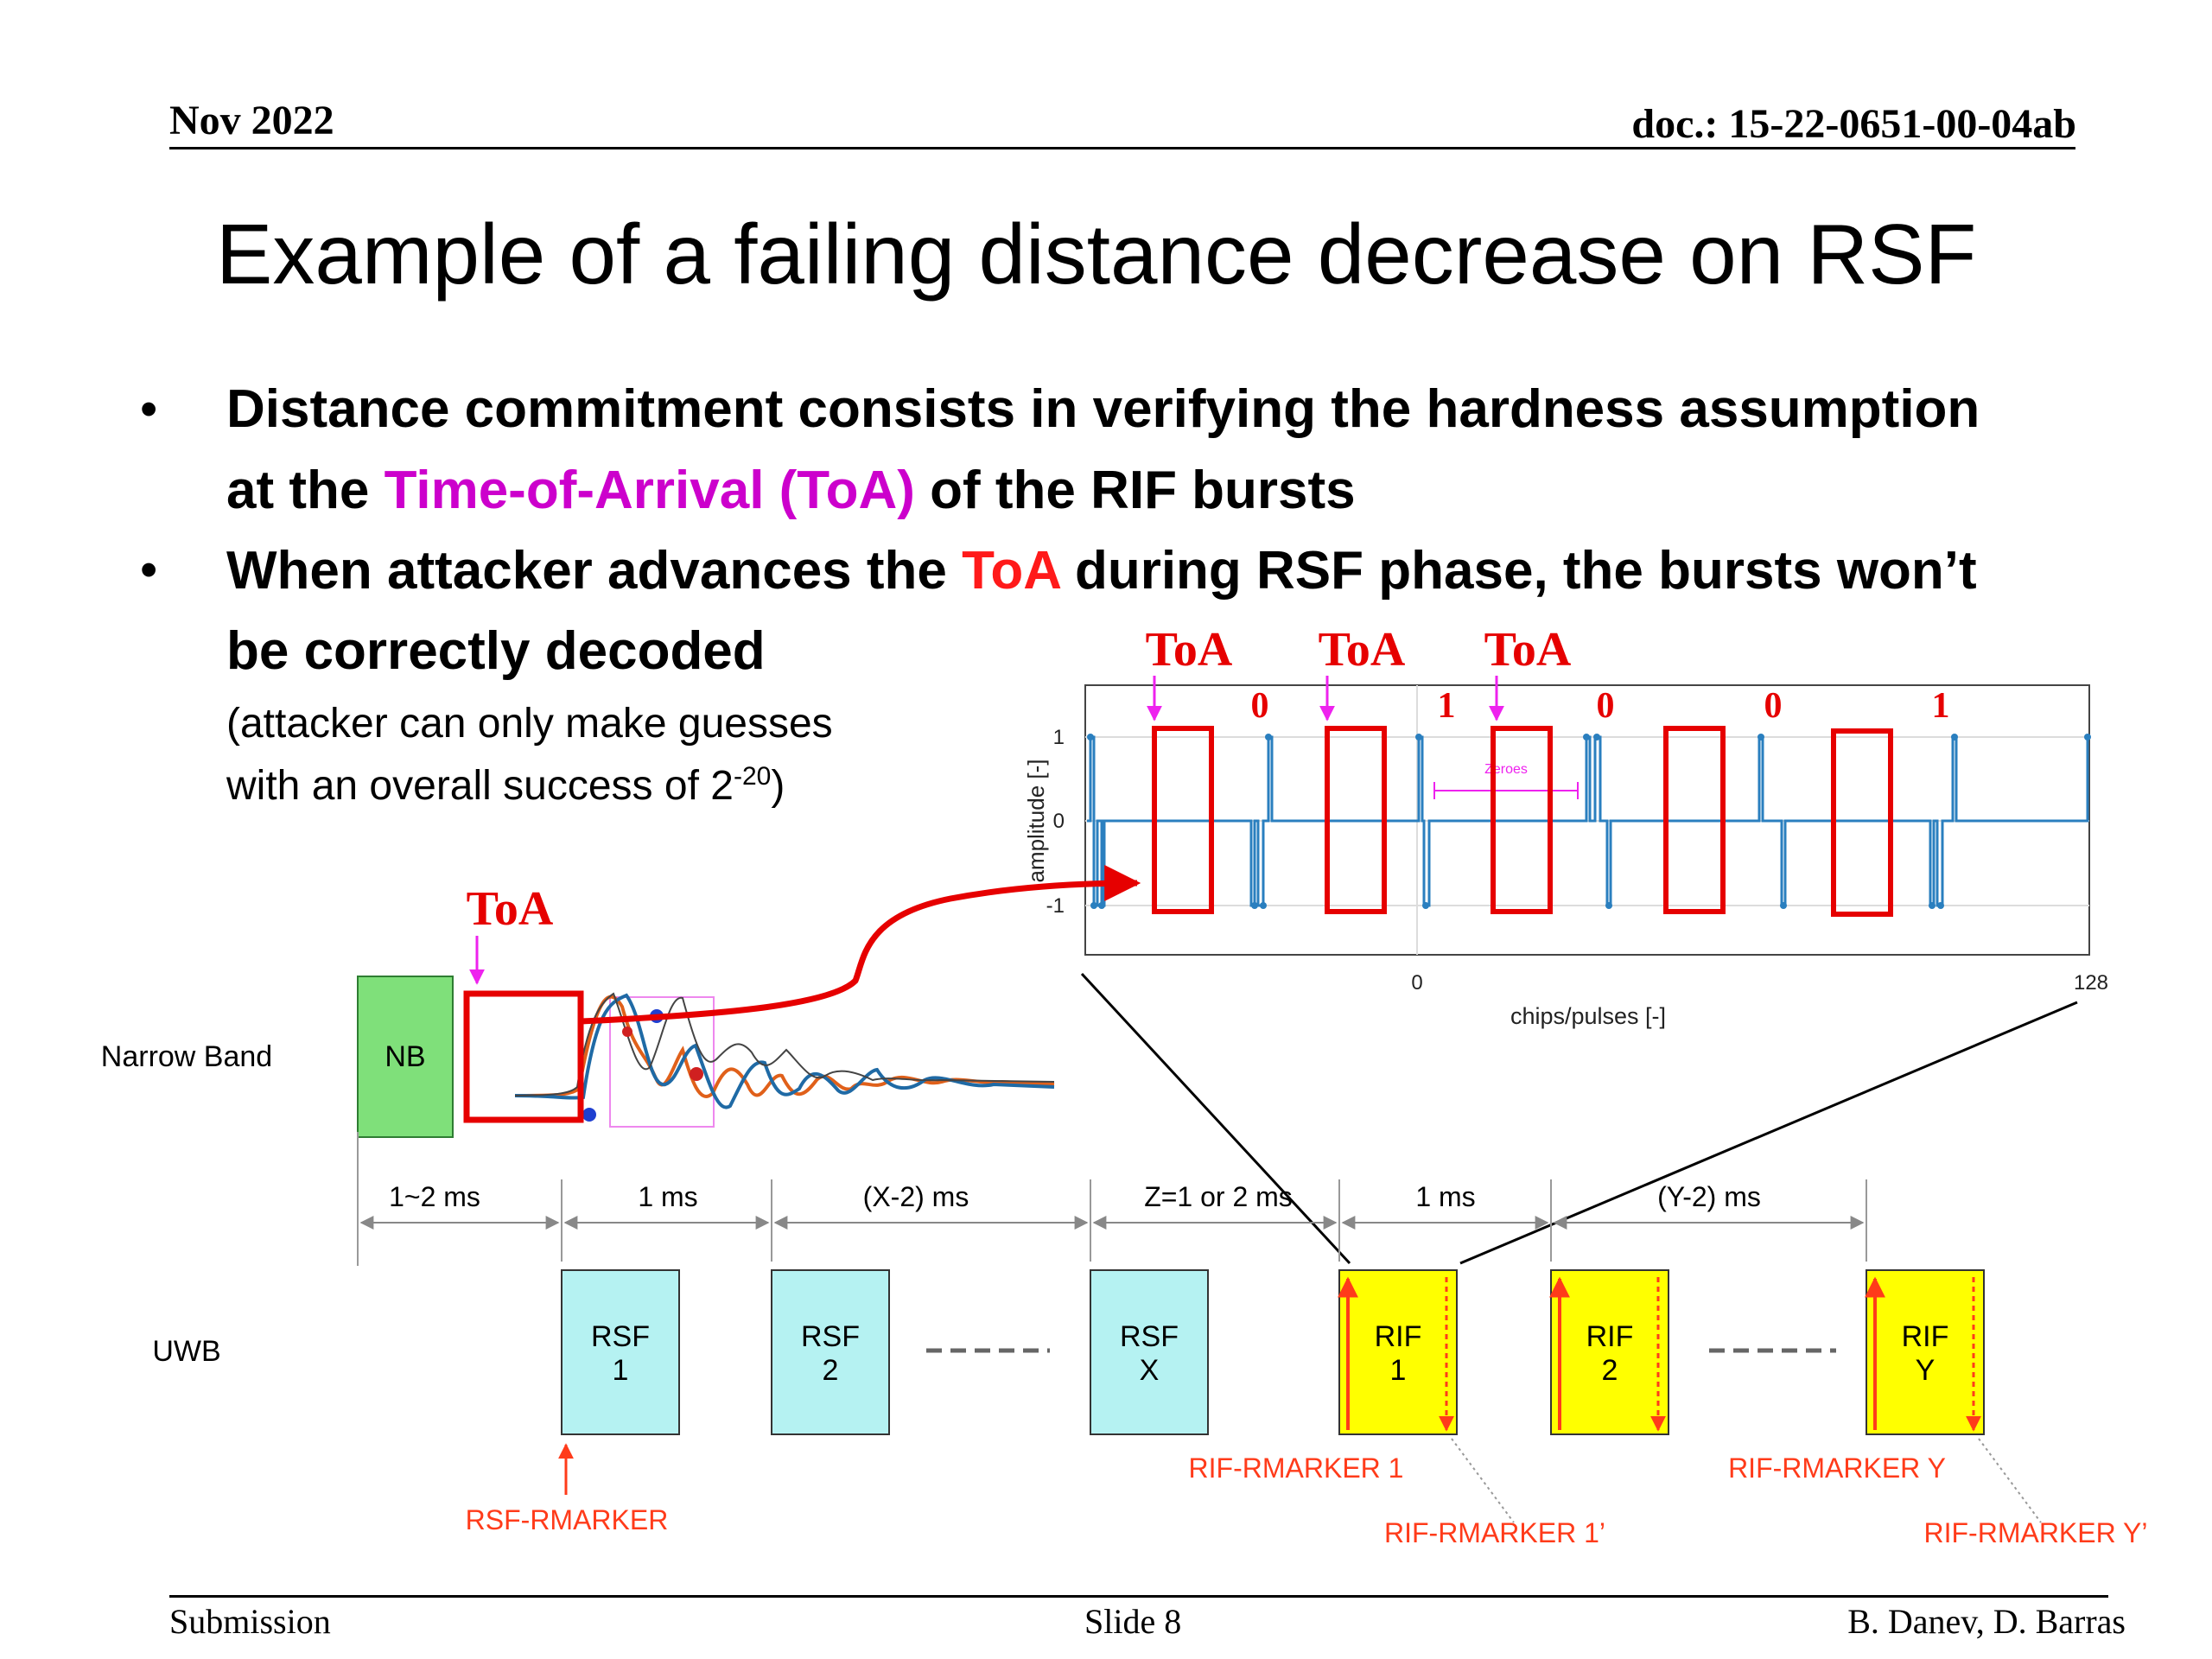 The height and width of the screenshot is (1659, 2212). Describe the element at coordinates (1610, 1370) in the screenshot. I see `rif-box-2-l2: 2` at that location.